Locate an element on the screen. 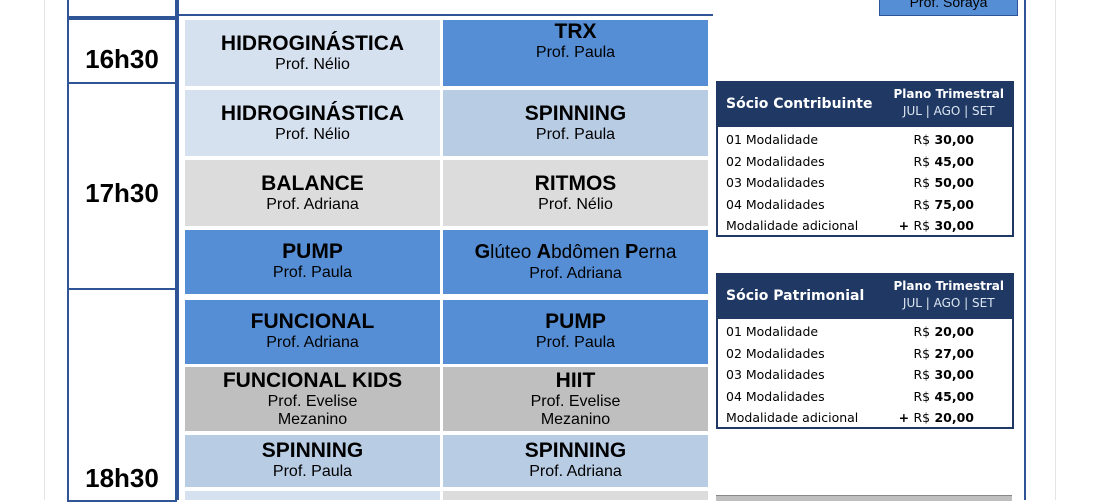  class-cell: BALANCE Prof. Adriana is located at coordinates (312, 193).